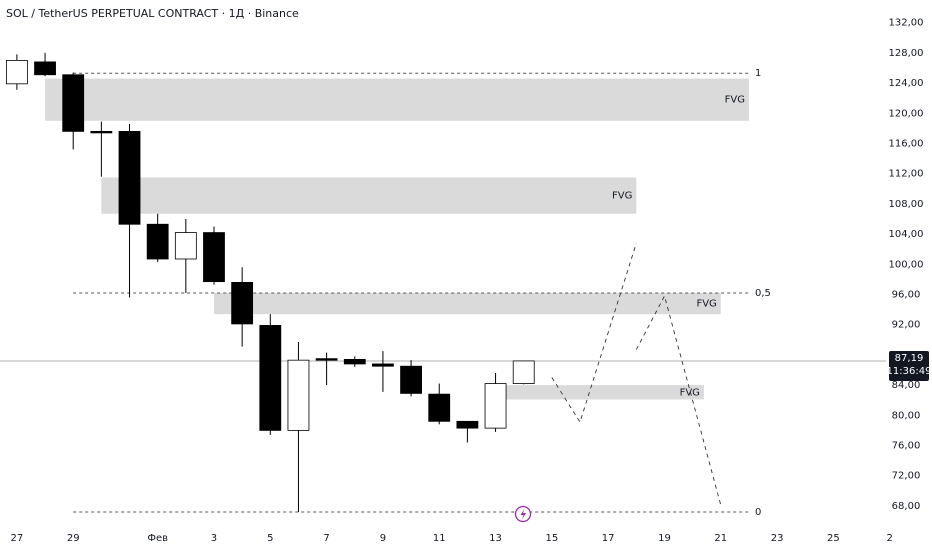  What do you see at coordinates (906, 23) in the screenshot?
I see `y-tick-label: 132,00` at bounding box center [906, 23].